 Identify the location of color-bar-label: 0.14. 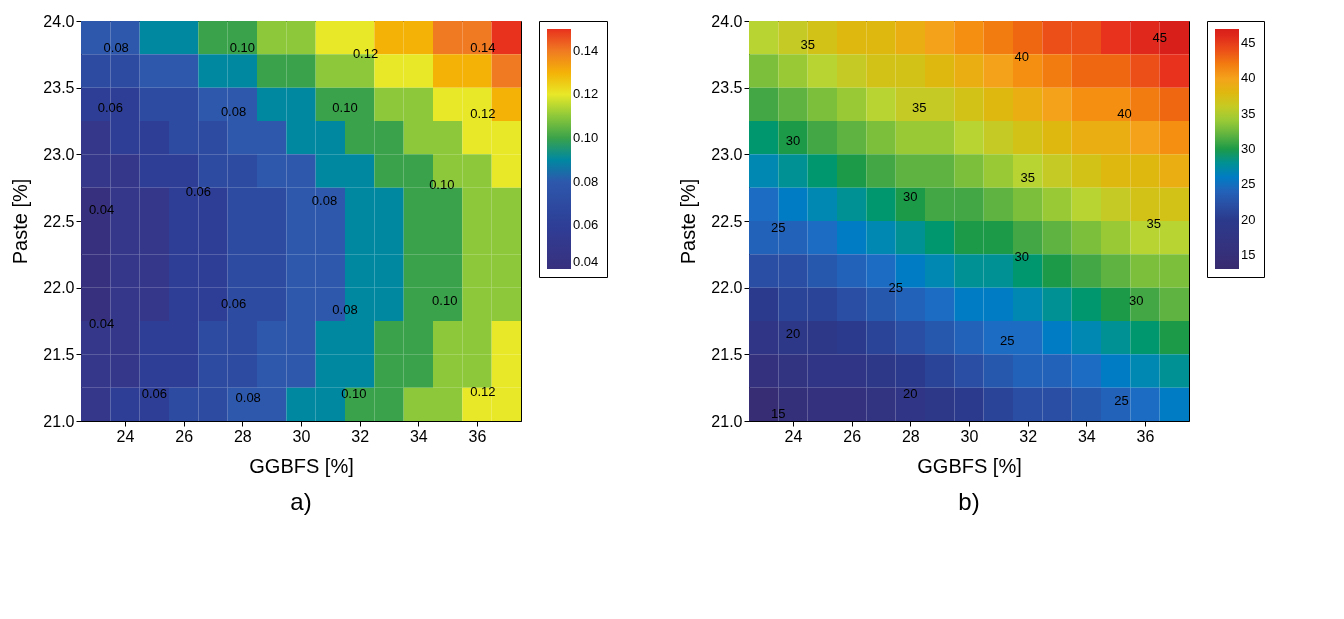
(586, 50).